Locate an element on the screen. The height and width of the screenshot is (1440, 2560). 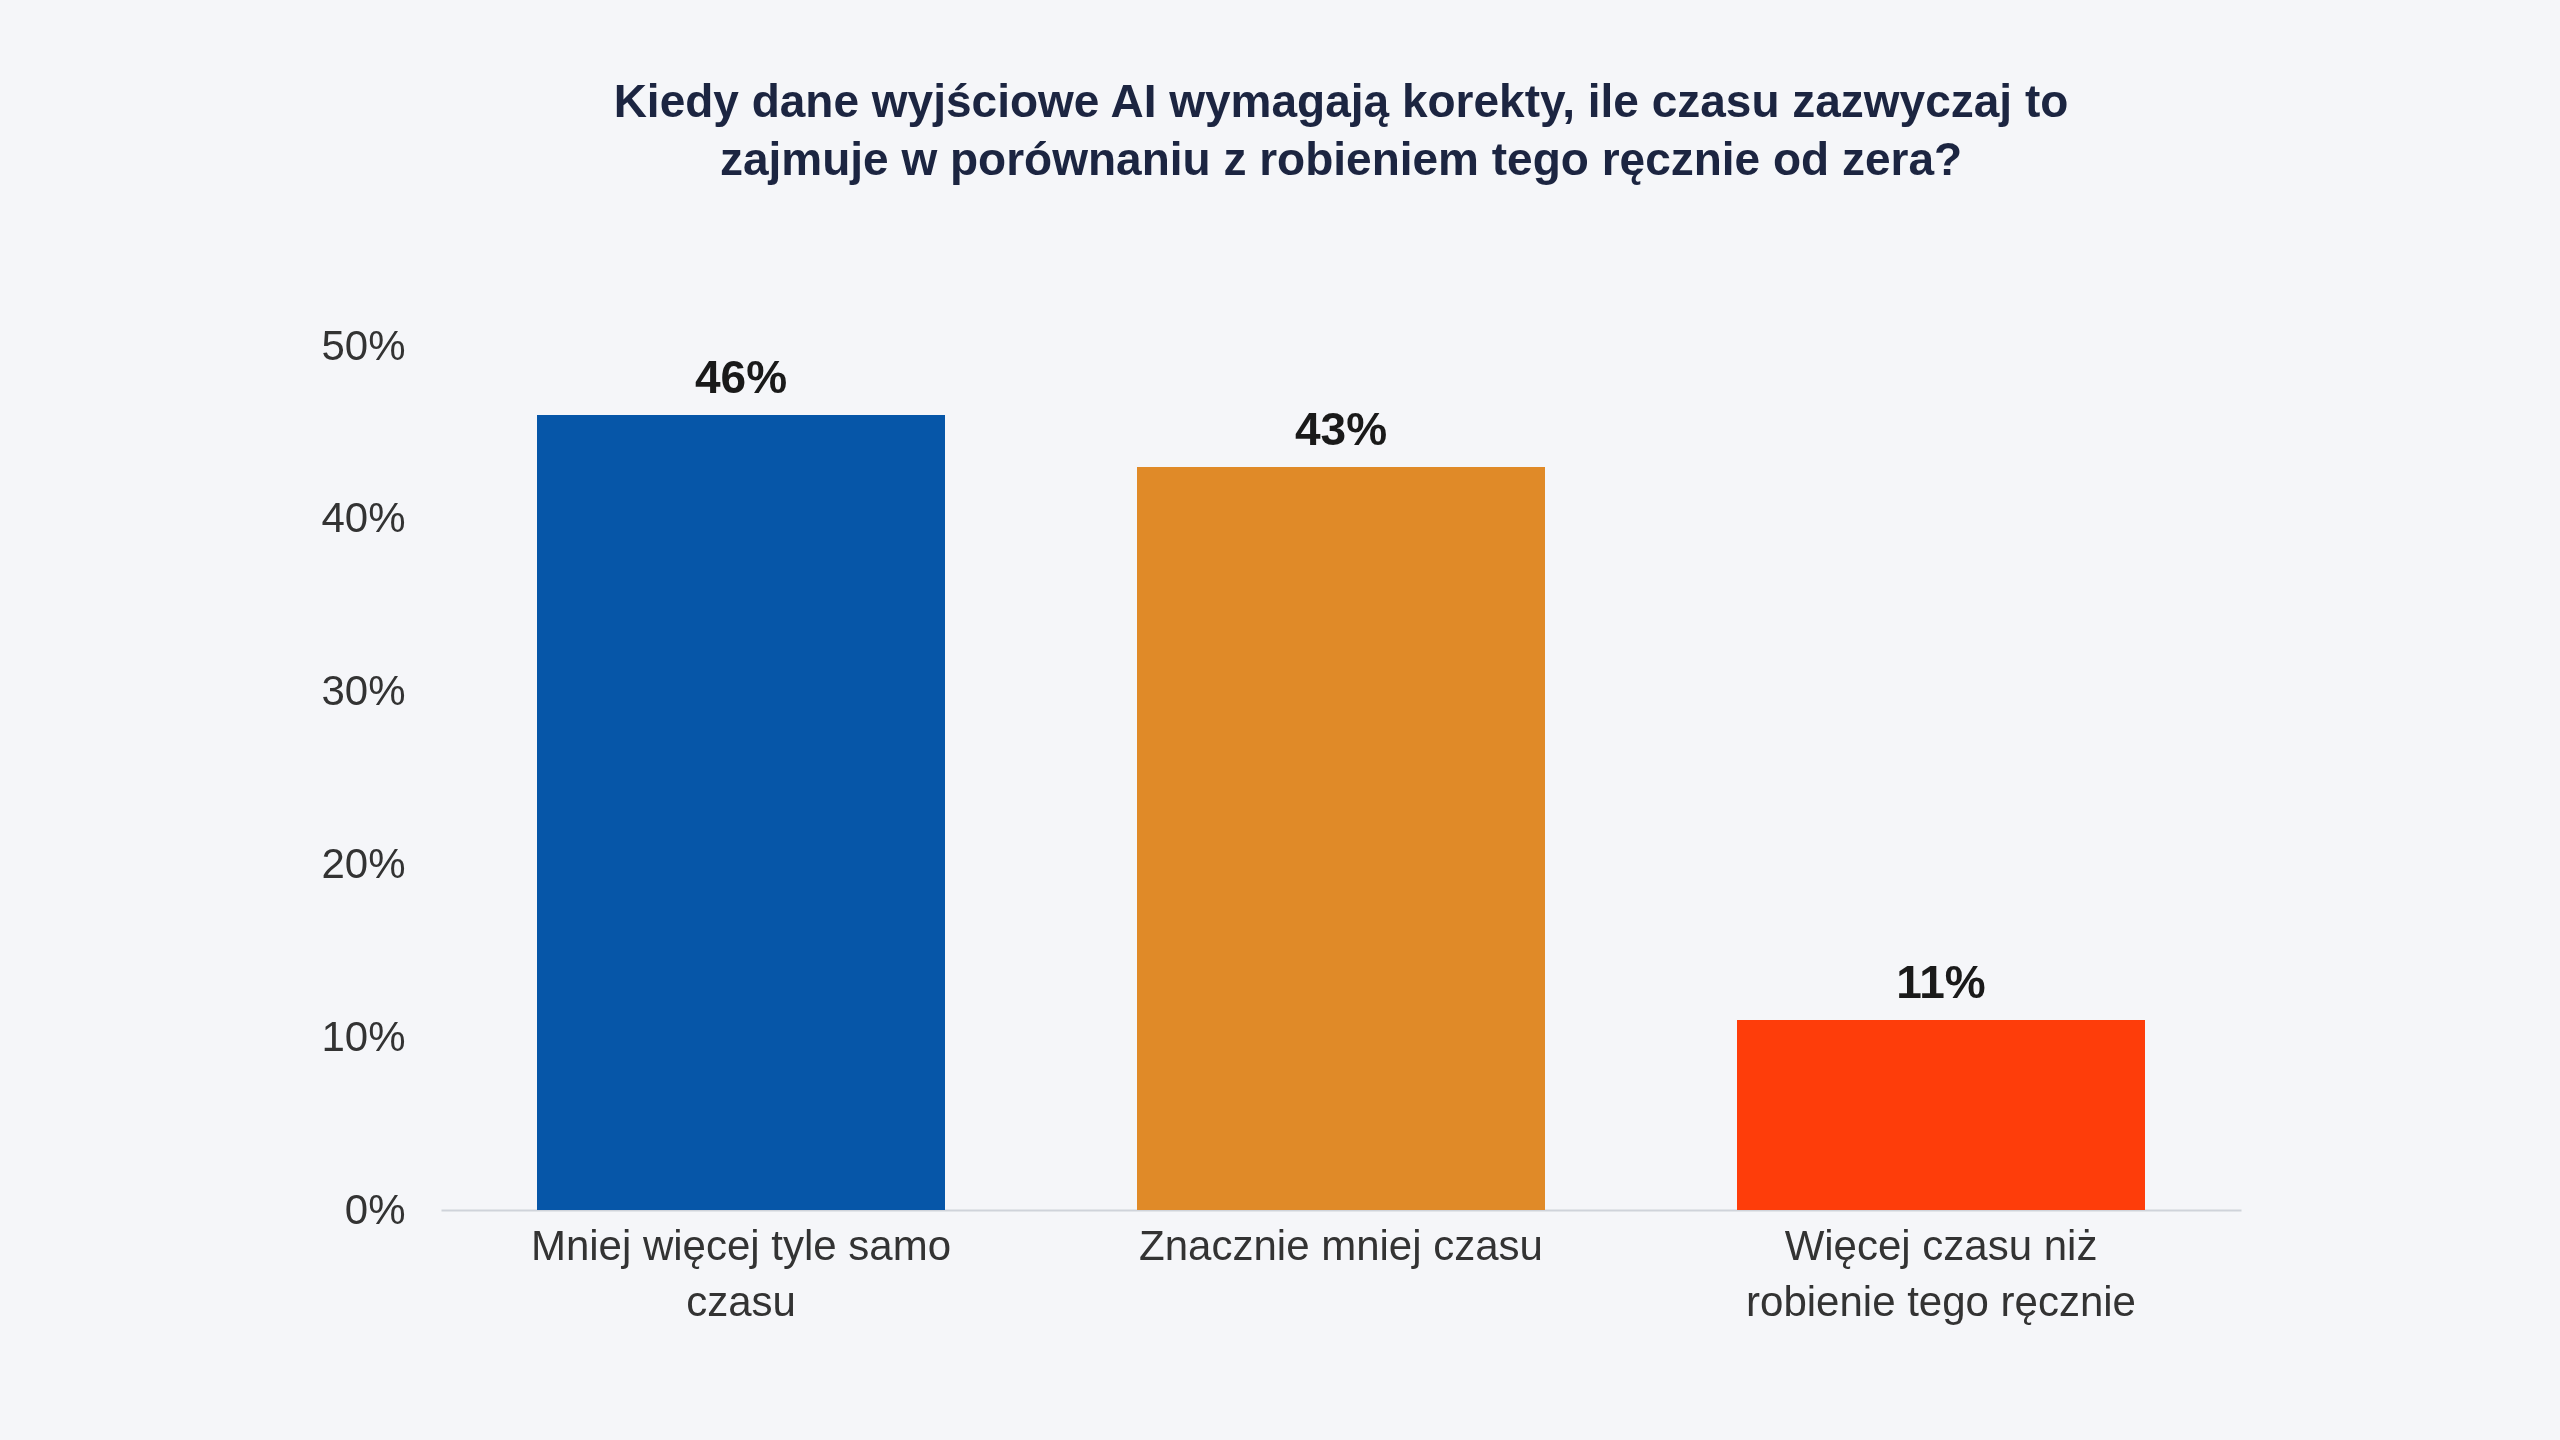
y-tick-label: 20% is located at coordinates (363, 863).